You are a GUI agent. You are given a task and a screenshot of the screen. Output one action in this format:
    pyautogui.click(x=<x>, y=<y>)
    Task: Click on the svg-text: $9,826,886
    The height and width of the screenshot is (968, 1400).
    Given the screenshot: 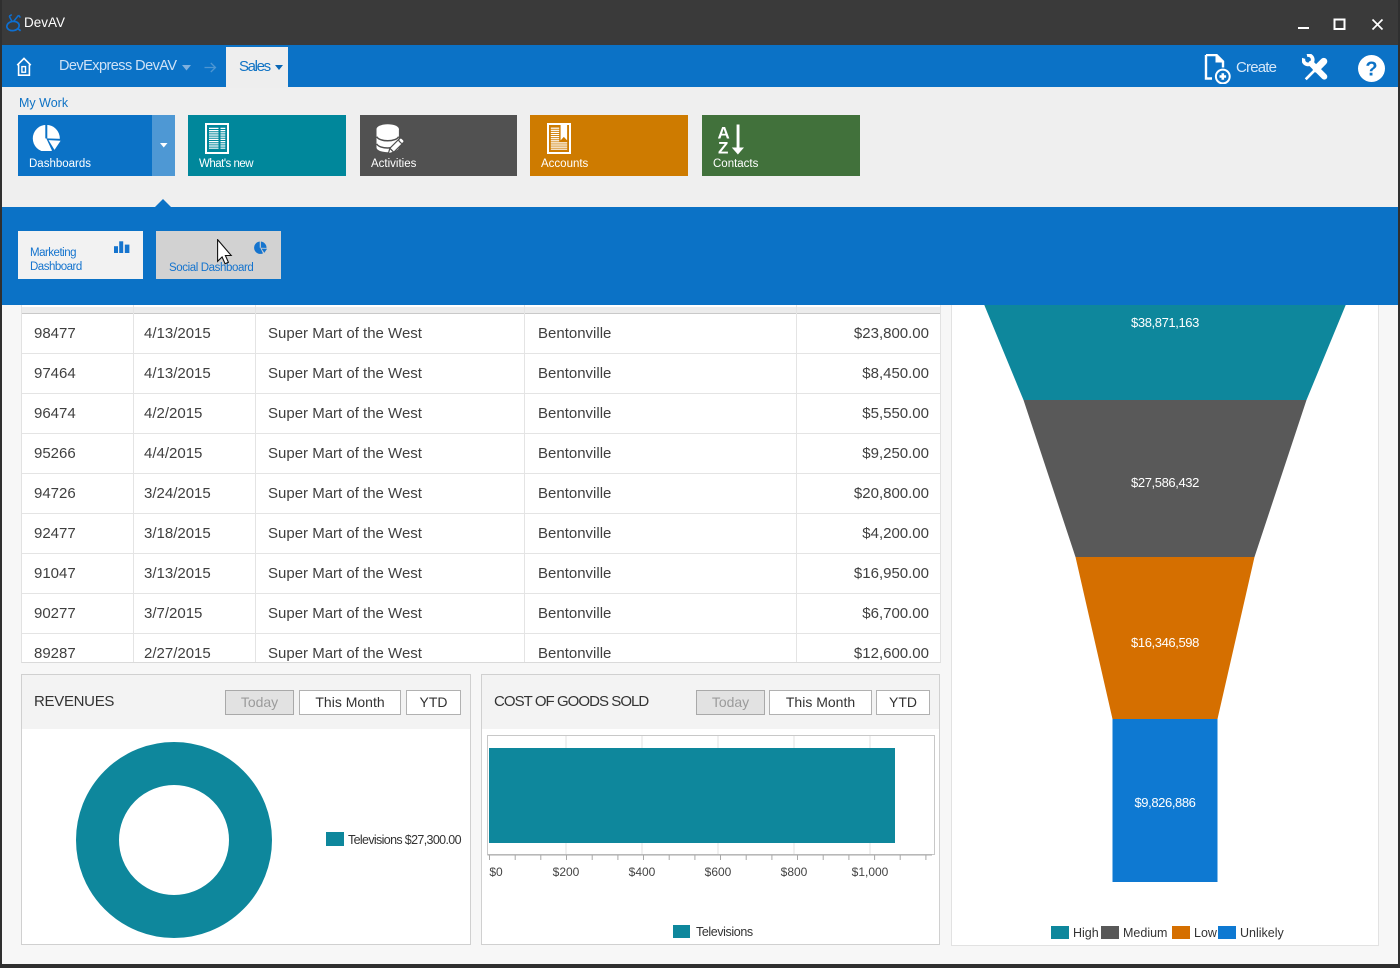 What is the action you would take?
    pyautogui.click(x=1164, y=802)
    